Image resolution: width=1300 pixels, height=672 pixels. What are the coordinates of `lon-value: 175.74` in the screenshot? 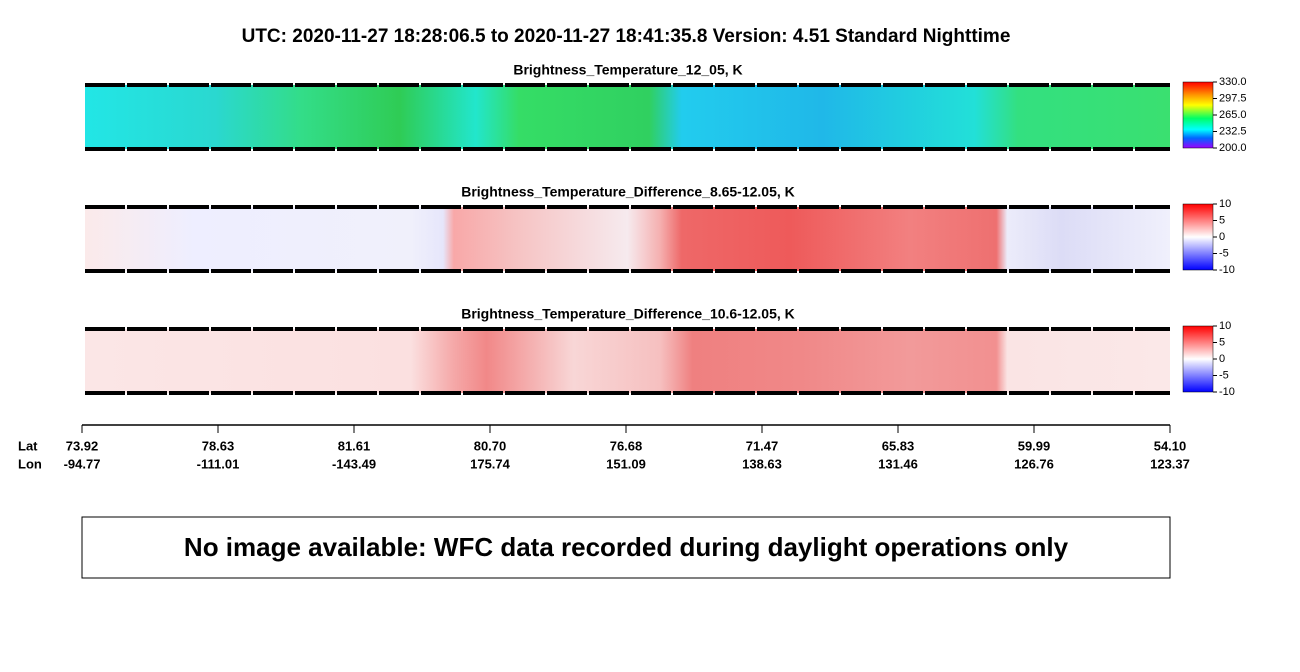 It's located at (490, 463).